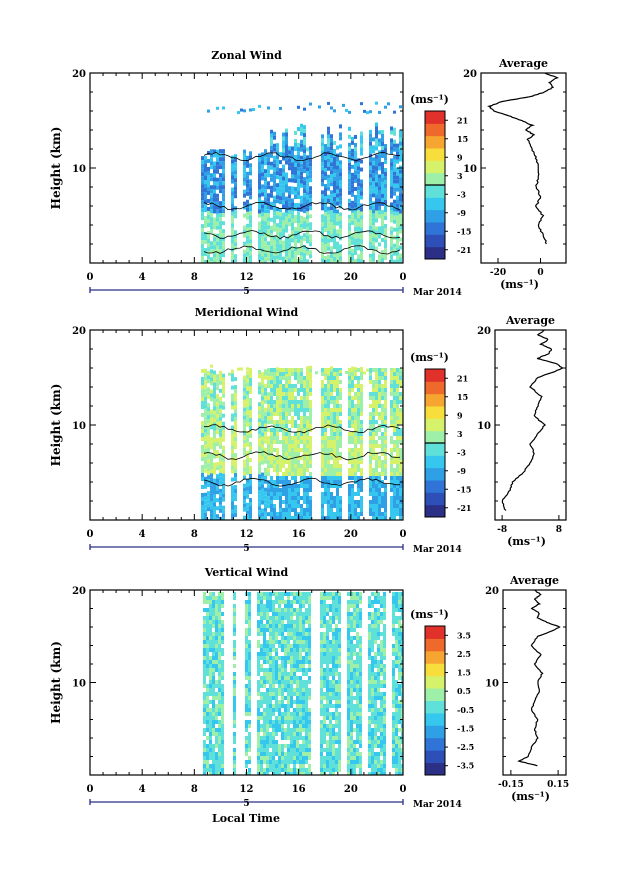  Describe the element at coordinates (56, 168) in the screenshot. I see `y-axis-label: Height (km)` at that location.